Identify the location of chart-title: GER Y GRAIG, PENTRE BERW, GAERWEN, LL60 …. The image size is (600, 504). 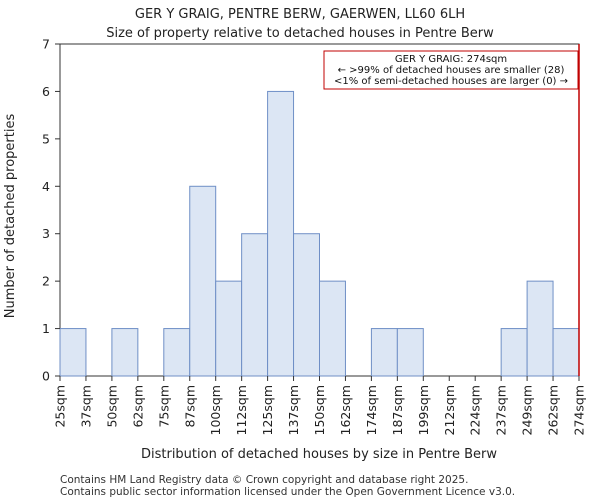
(300, 14).